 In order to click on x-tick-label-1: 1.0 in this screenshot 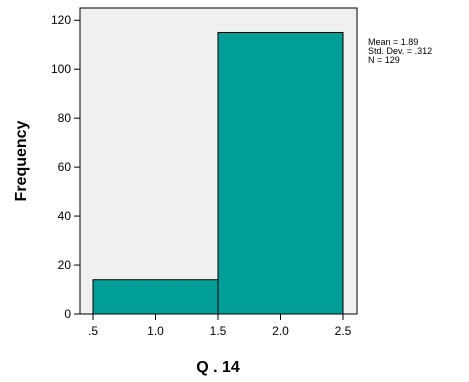, I will do `click(155, 331)`.